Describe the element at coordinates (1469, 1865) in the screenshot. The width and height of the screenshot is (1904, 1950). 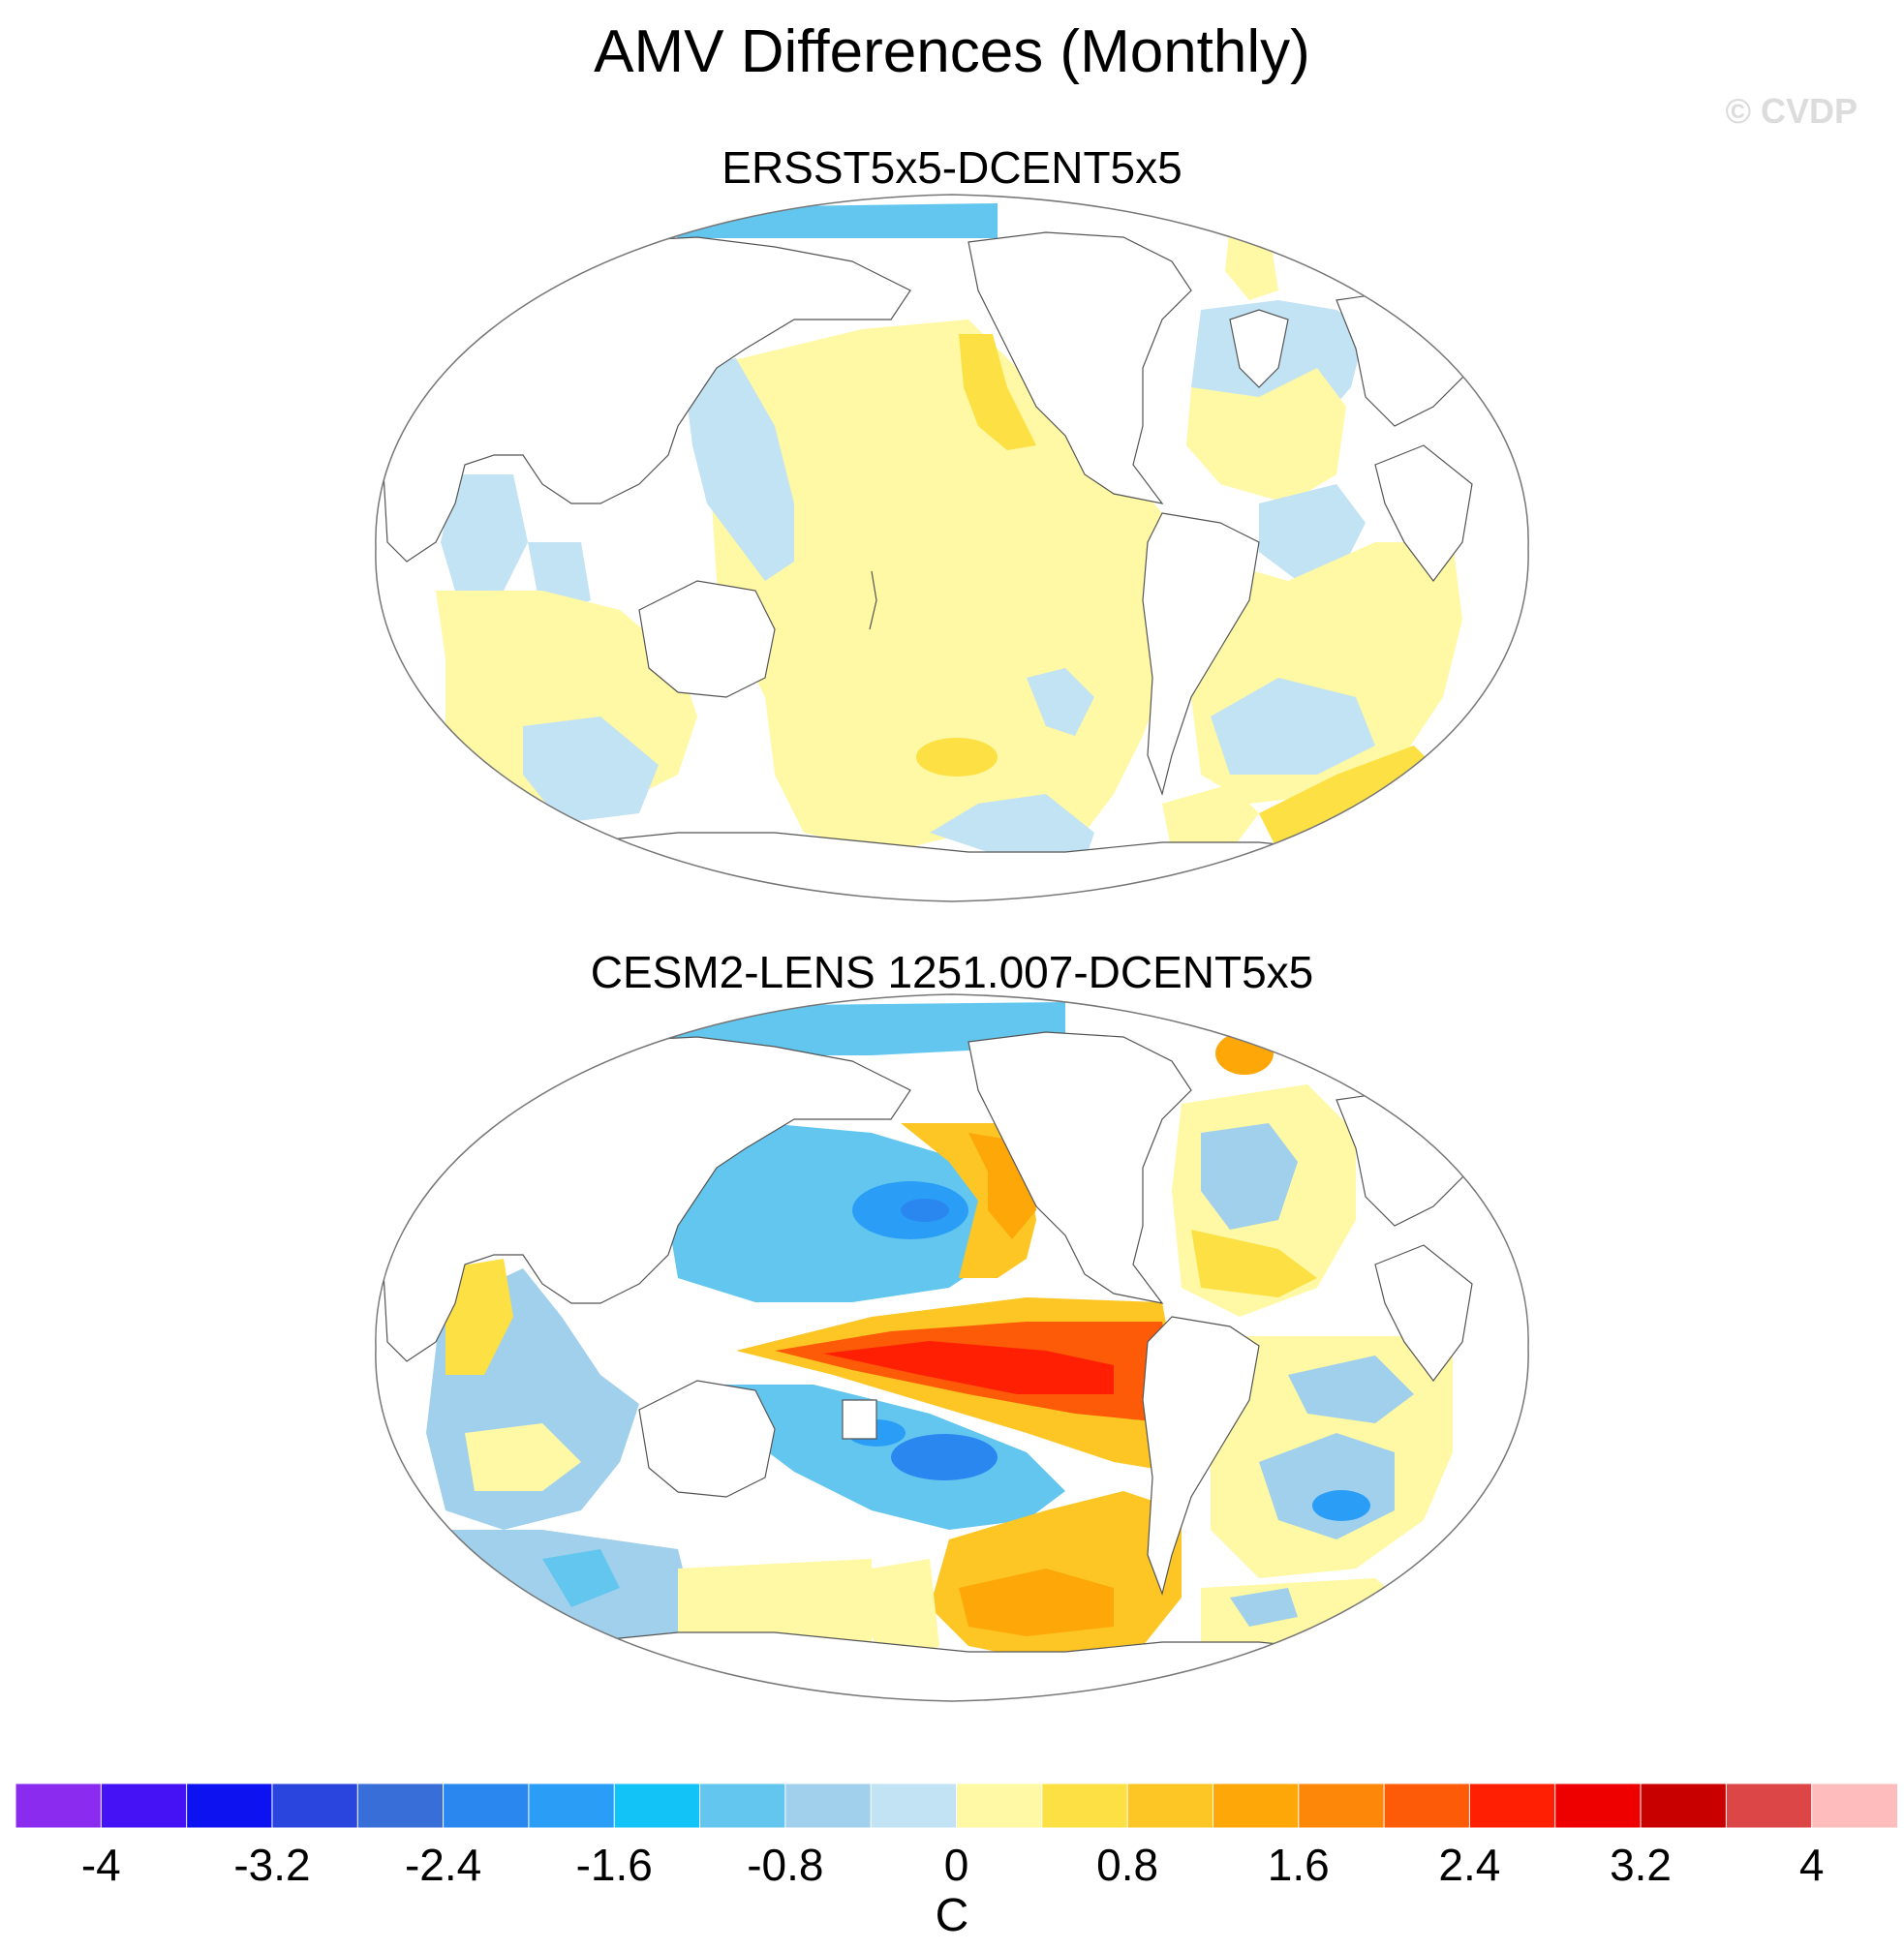
I see `colorbar-tick-label: 2.4` at that location.